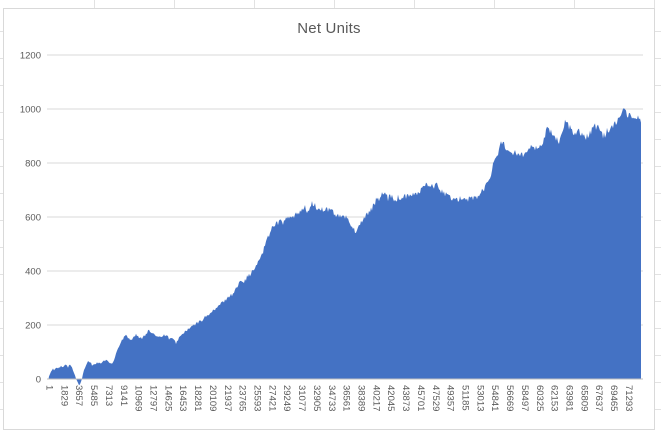 This screenshot has width=661, height=434. I want to click on x-axis-tick-label: 69465, so click(613, 398).